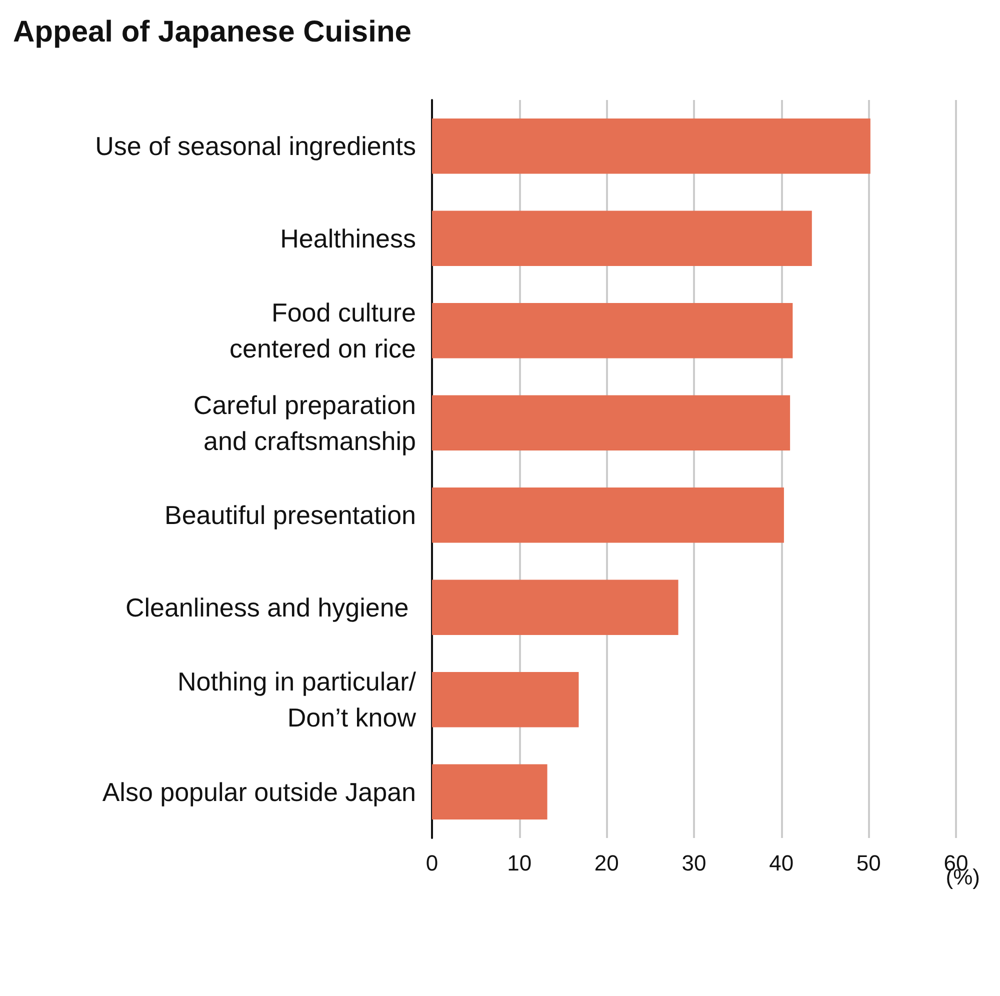  Describe the element at coordinates (259, 791) in the screenshot. I see `y-tick-label: Also popular outside Japan` at that location.